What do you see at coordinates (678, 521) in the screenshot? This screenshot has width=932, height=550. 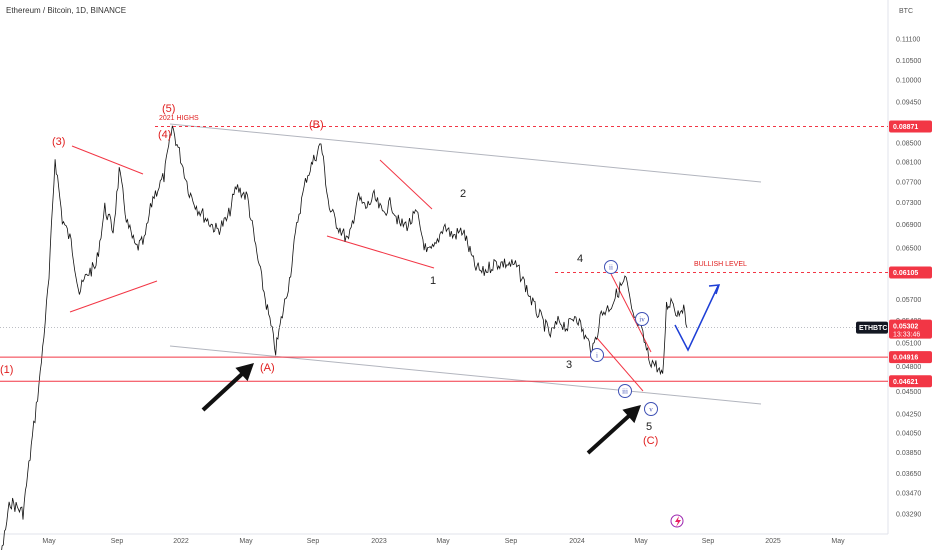 I see `lightning-glyph` at bounding box center [678, 521].